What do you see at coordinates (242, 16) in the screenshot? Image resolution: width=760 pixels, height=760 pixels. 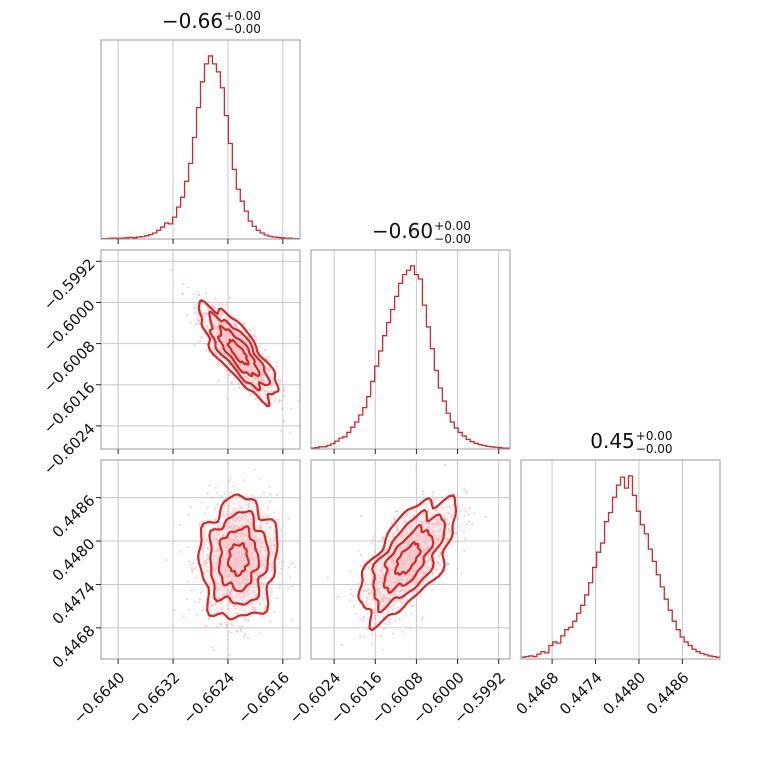 I see `title-upper-0: +0.00` at bounding box center [242, 16].